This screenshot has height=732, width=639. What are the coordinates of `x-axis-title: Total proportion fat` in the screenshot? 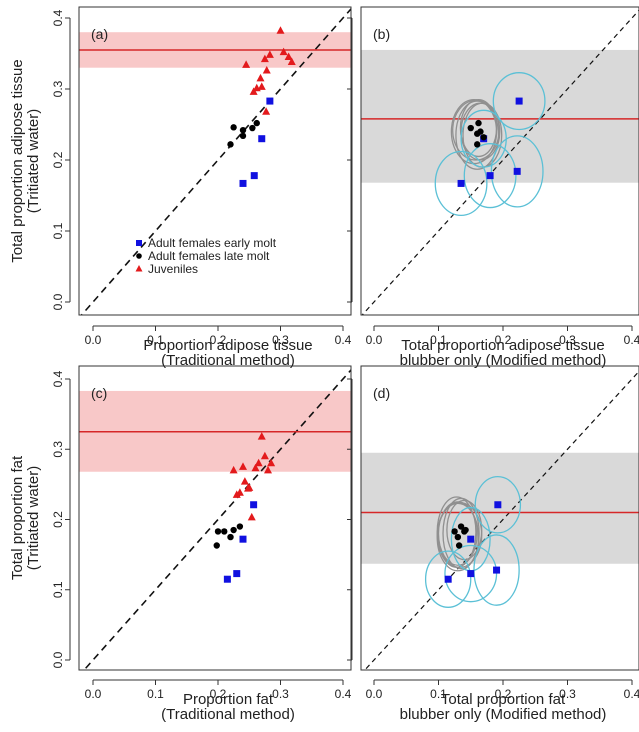 It's located at (503, 699).